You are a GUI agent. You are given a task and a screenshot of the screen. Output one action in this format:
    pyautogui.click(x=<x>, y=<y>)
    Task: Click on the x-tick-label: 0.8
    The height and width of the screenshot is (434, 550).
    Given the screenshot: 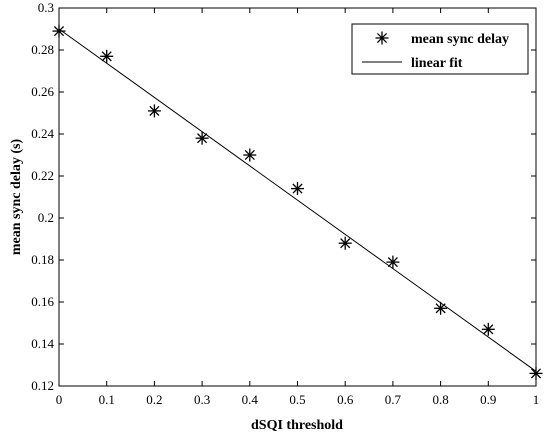 What is the action you would take?
    pyautogui.click(x=440, y=399)
    